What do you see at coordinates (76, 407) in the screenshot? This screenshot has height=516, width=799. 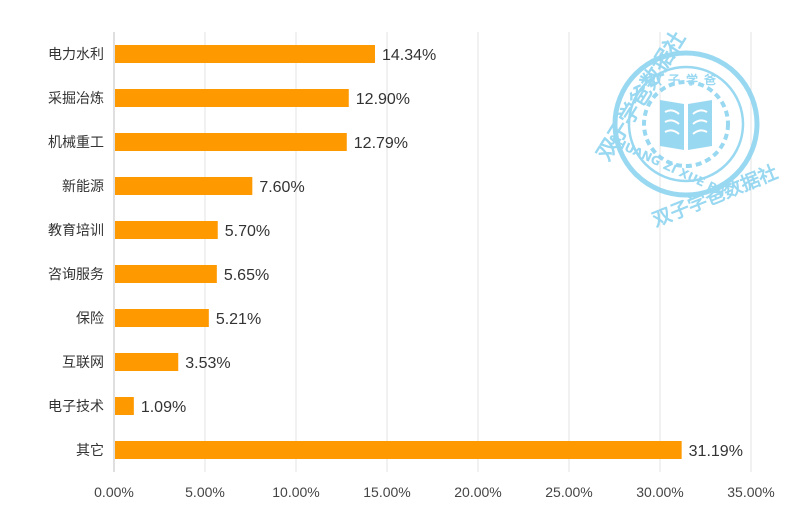 I see `category-label: 电子技术` at bounding box center [76, 407].